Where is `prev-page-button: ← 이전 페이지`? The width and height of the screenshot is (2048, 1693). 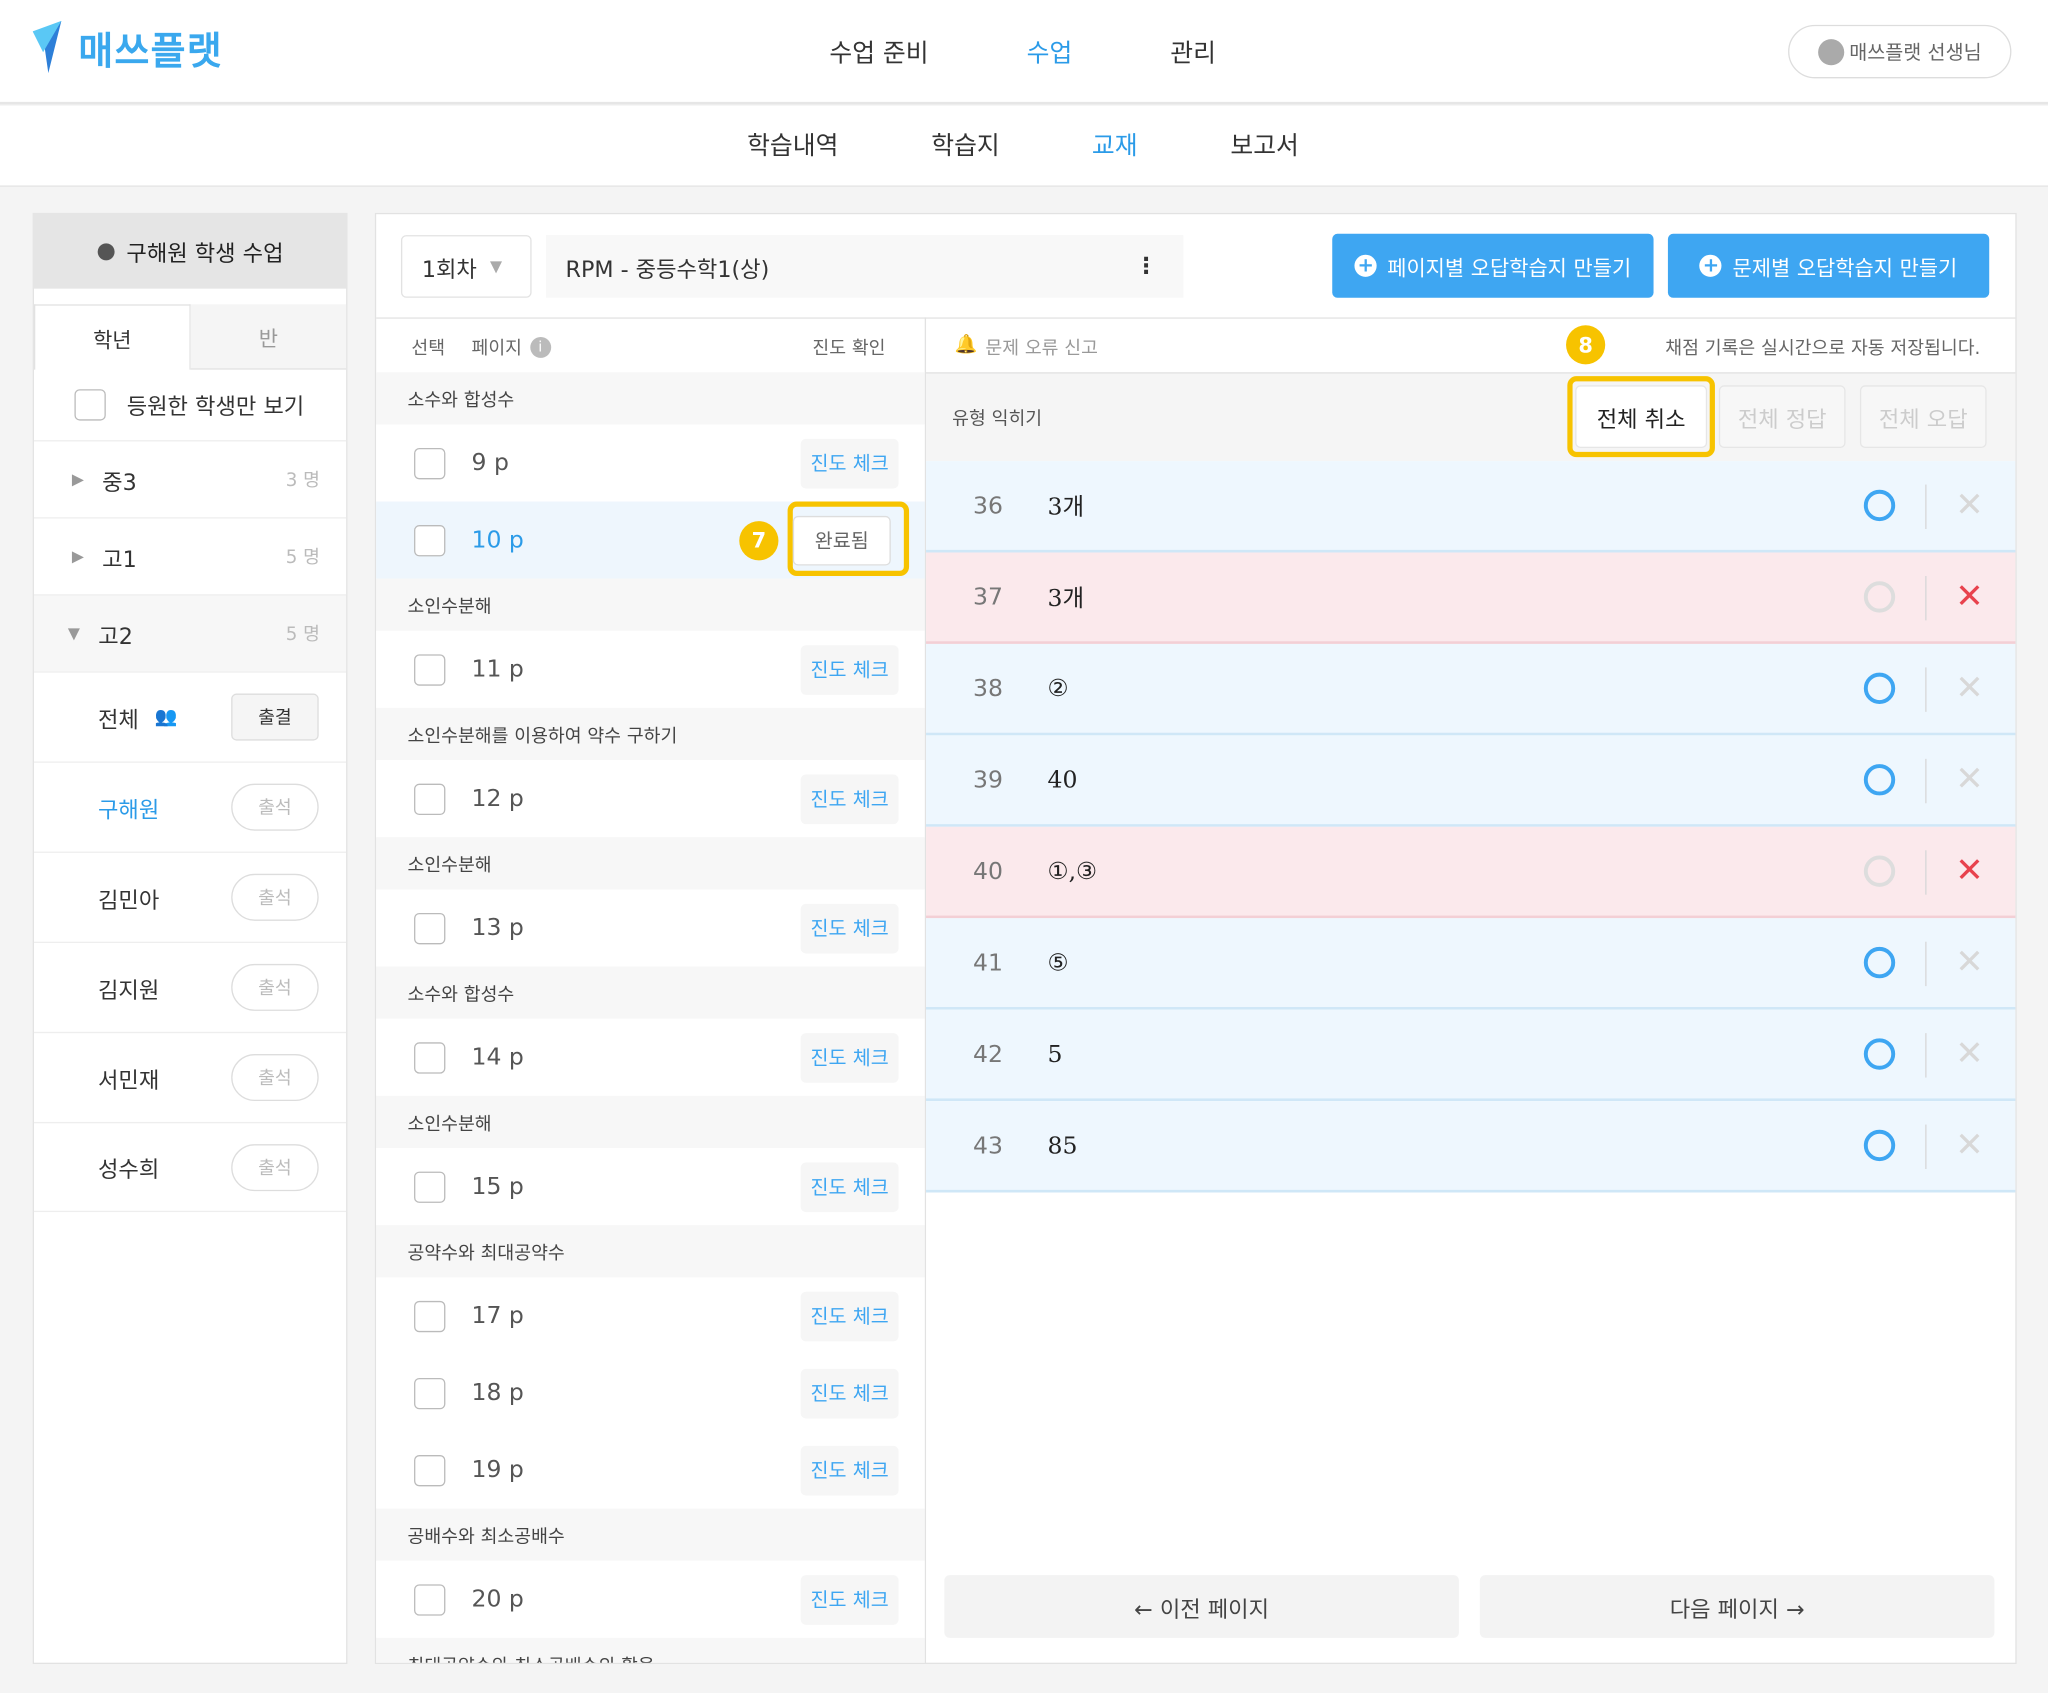
prev-page-button: ← 이전 페이지 is located at coordinates (1201, 1606).